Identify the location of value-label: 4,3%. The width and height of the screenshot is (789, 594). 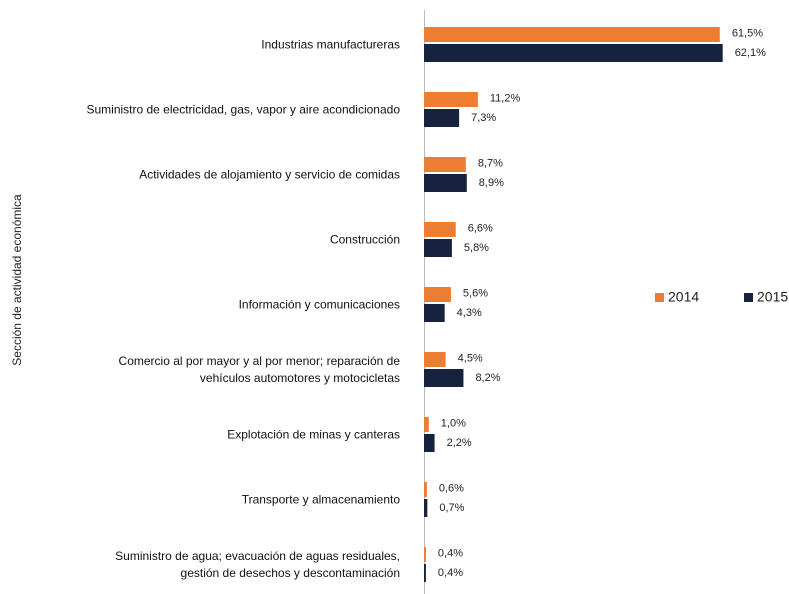
(469, 313).